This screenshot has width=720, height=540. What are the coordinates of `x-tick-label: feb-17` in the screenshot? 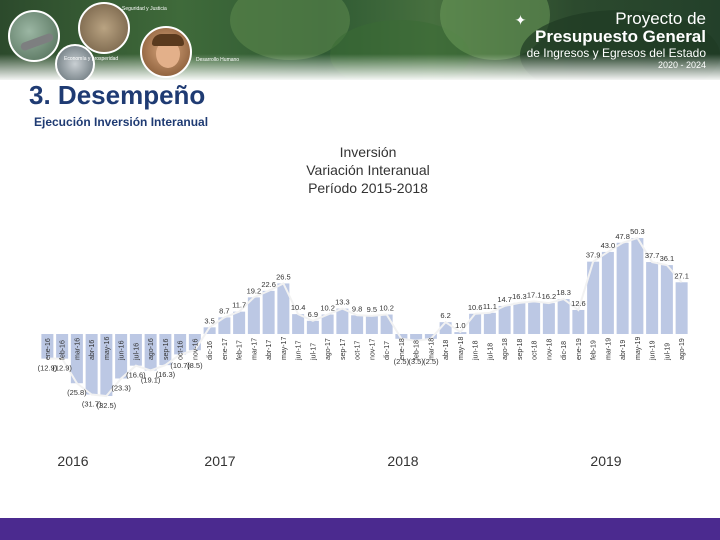 It's located at (240, 350).